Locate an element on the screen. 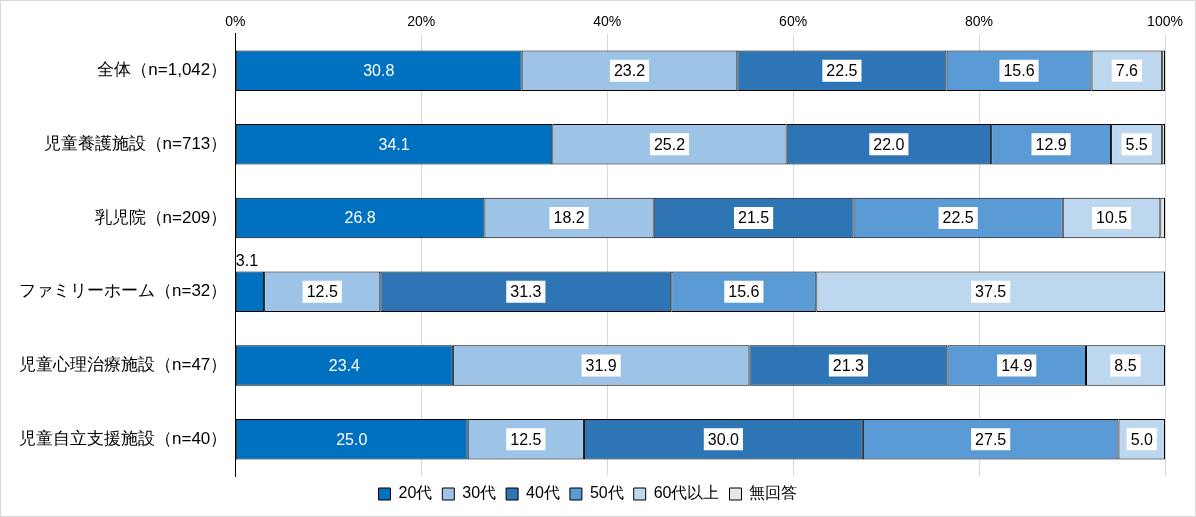 The height and width of the screenshot is (517, 1196). data-label: 25.0 is located at coordinates (352, 439).